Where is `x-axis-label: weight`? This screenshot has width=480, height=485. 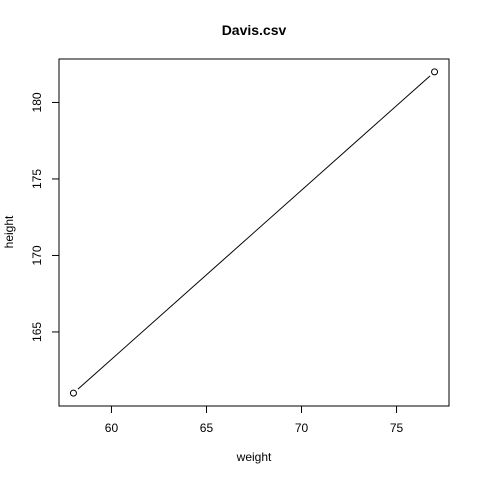 x-axis-label: weight is located at coordinates (254, 457).